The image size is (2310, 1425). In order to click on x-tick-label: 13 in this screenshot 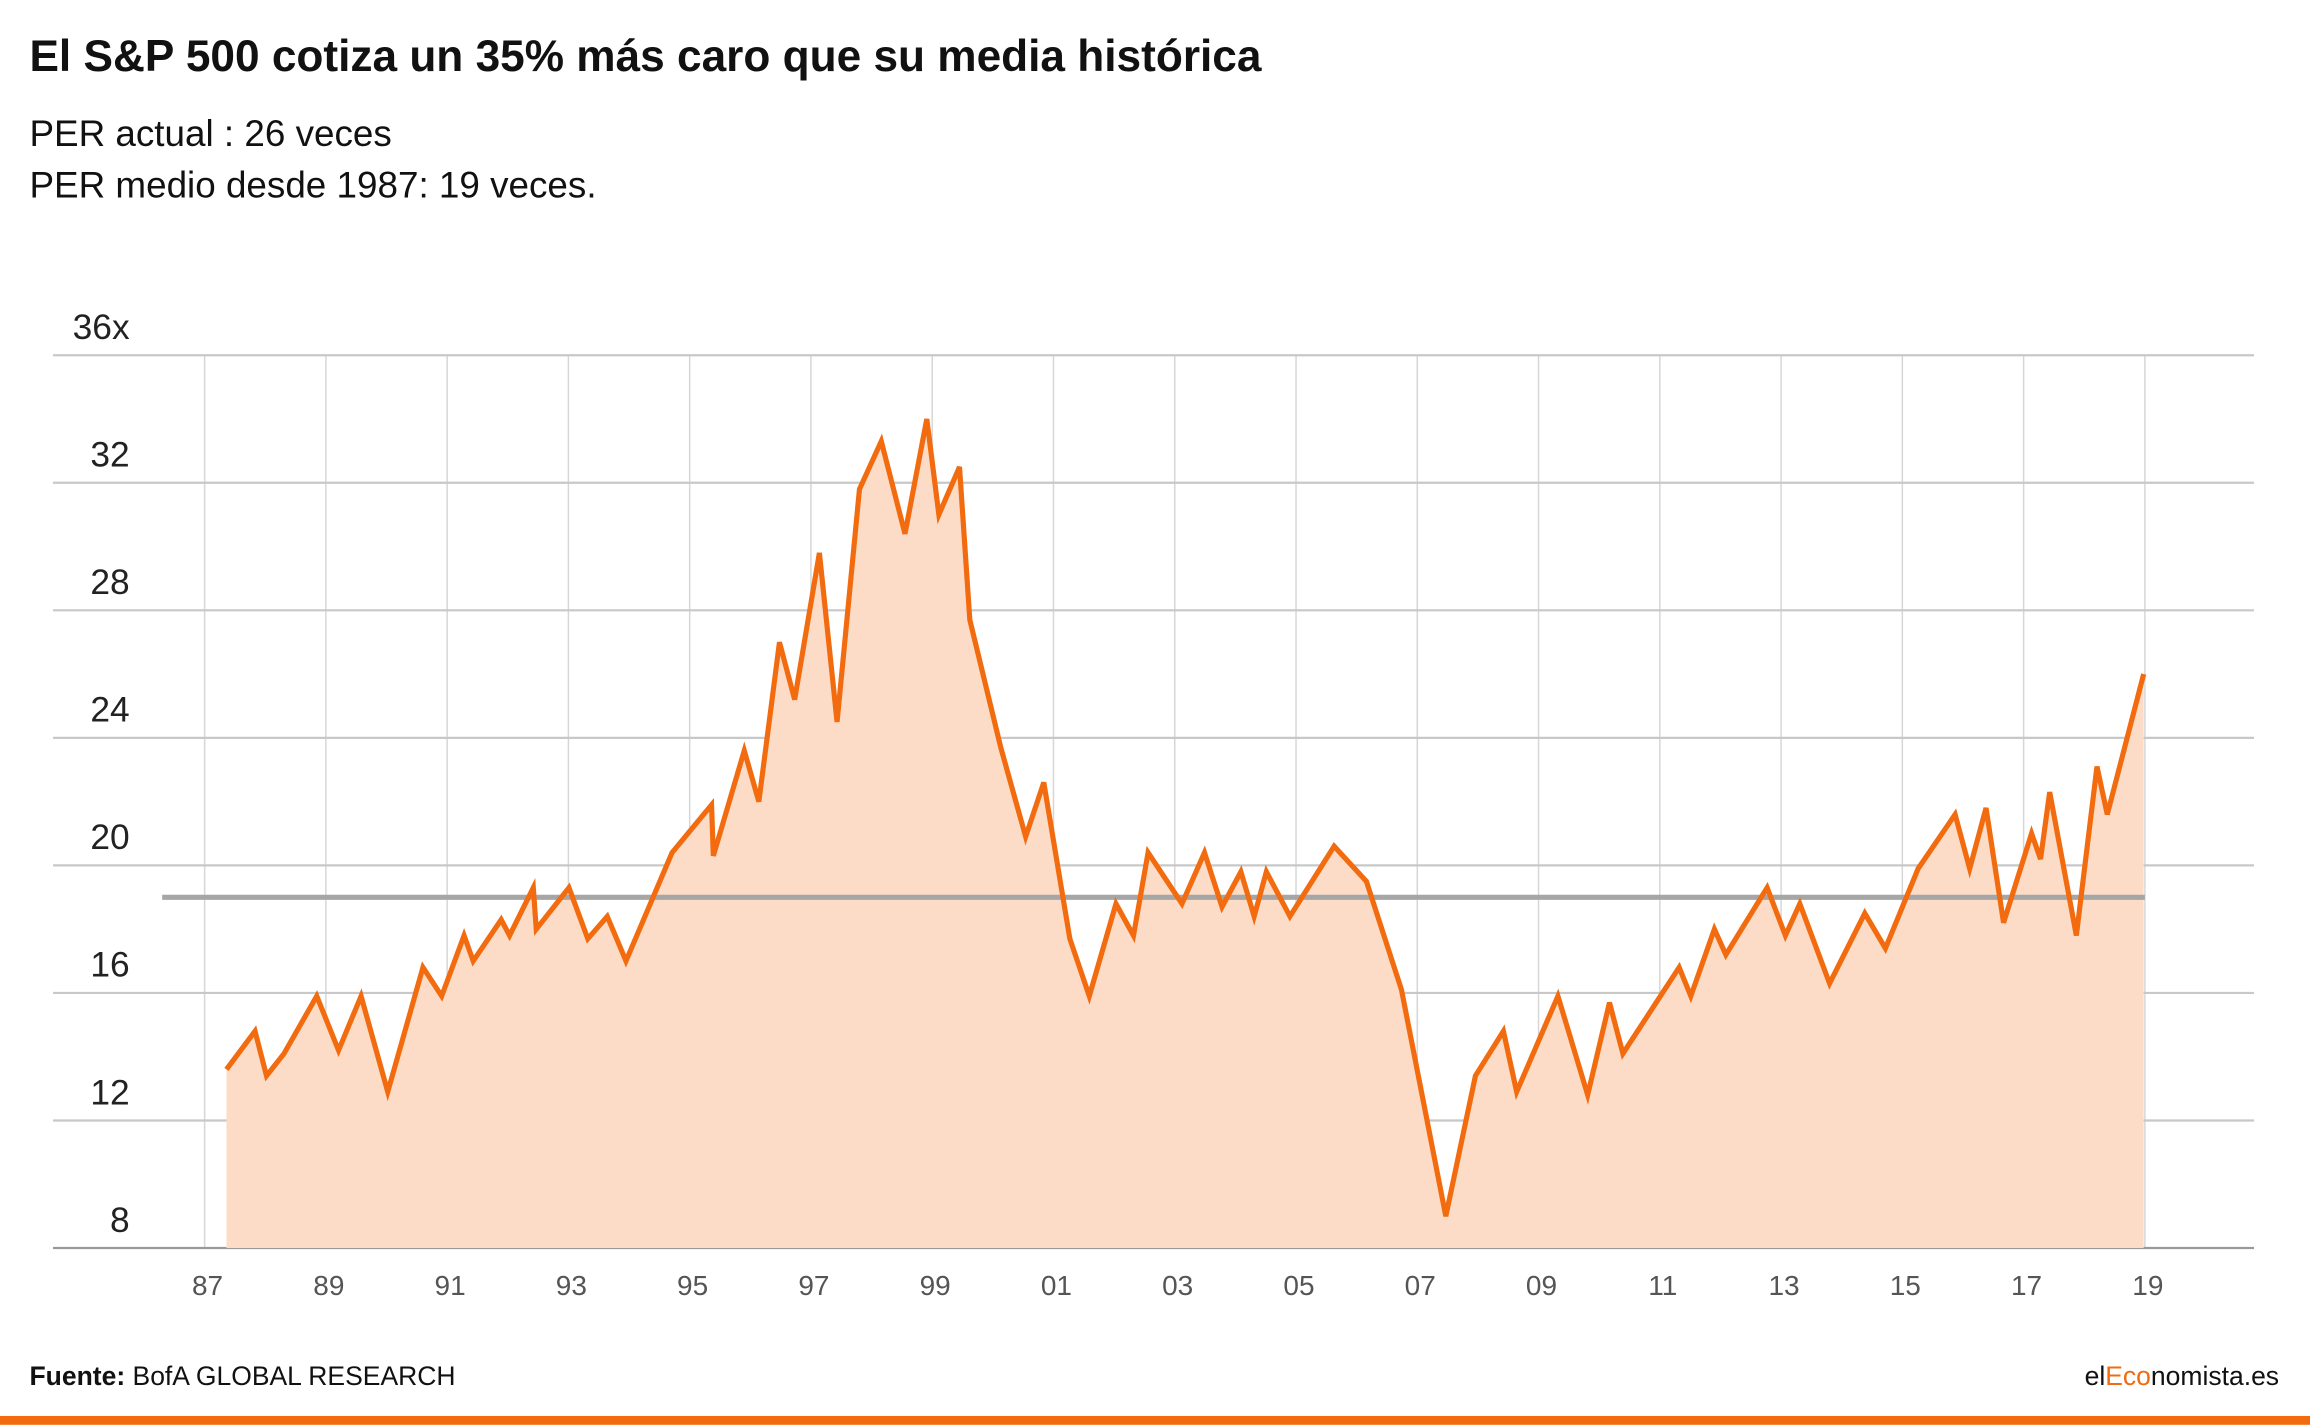, I will do `click(1783, 1285)`.